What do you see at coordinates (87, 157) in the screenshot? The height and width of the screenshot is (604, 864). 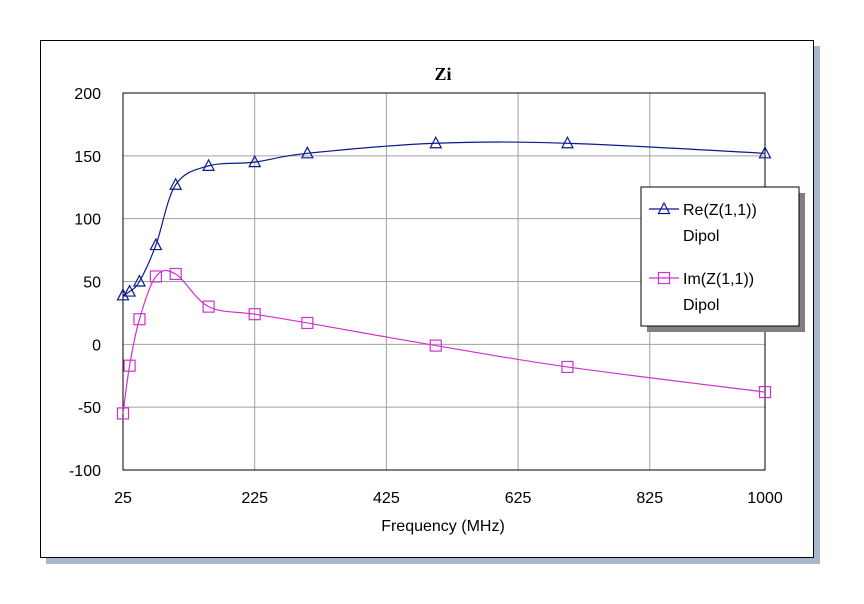 I see `y-tick-label: 150` at bounding box center [87, 157].